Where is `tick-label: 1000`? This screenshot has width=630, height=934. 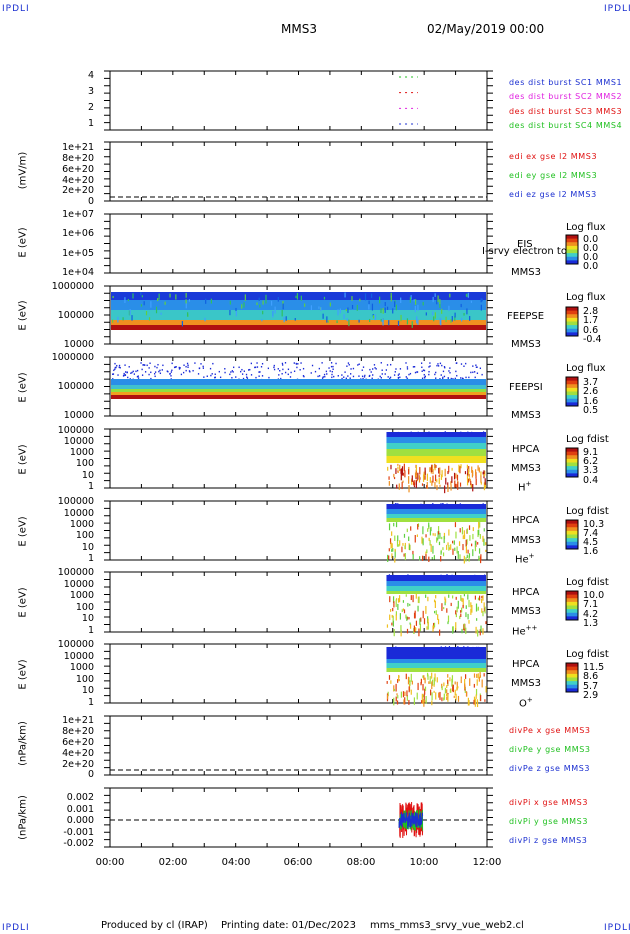
tick-label: 1000 is located at coordinates (81, 452).